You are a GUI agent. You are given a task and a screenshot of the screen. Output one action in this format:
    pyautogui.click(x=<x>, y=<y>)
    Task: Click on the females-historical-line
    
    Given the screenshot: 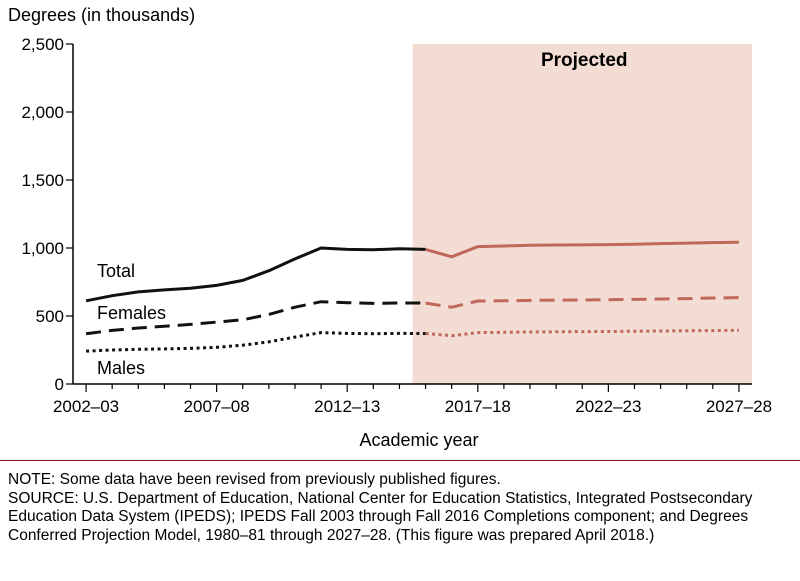 What is the action you would take?
    pyautogui.click(x=255, y=318)
    